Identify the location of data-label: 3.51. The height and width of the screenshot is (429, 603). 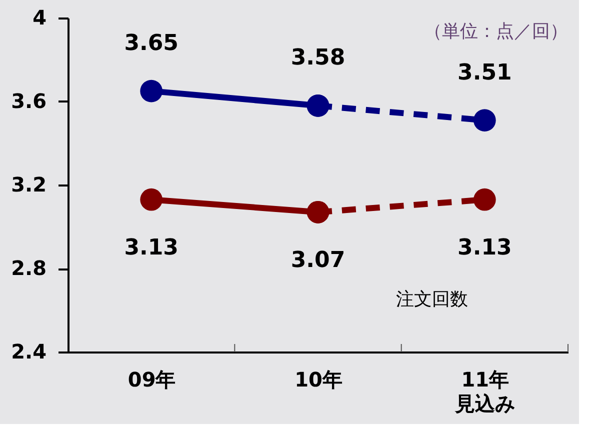
(485, 73).